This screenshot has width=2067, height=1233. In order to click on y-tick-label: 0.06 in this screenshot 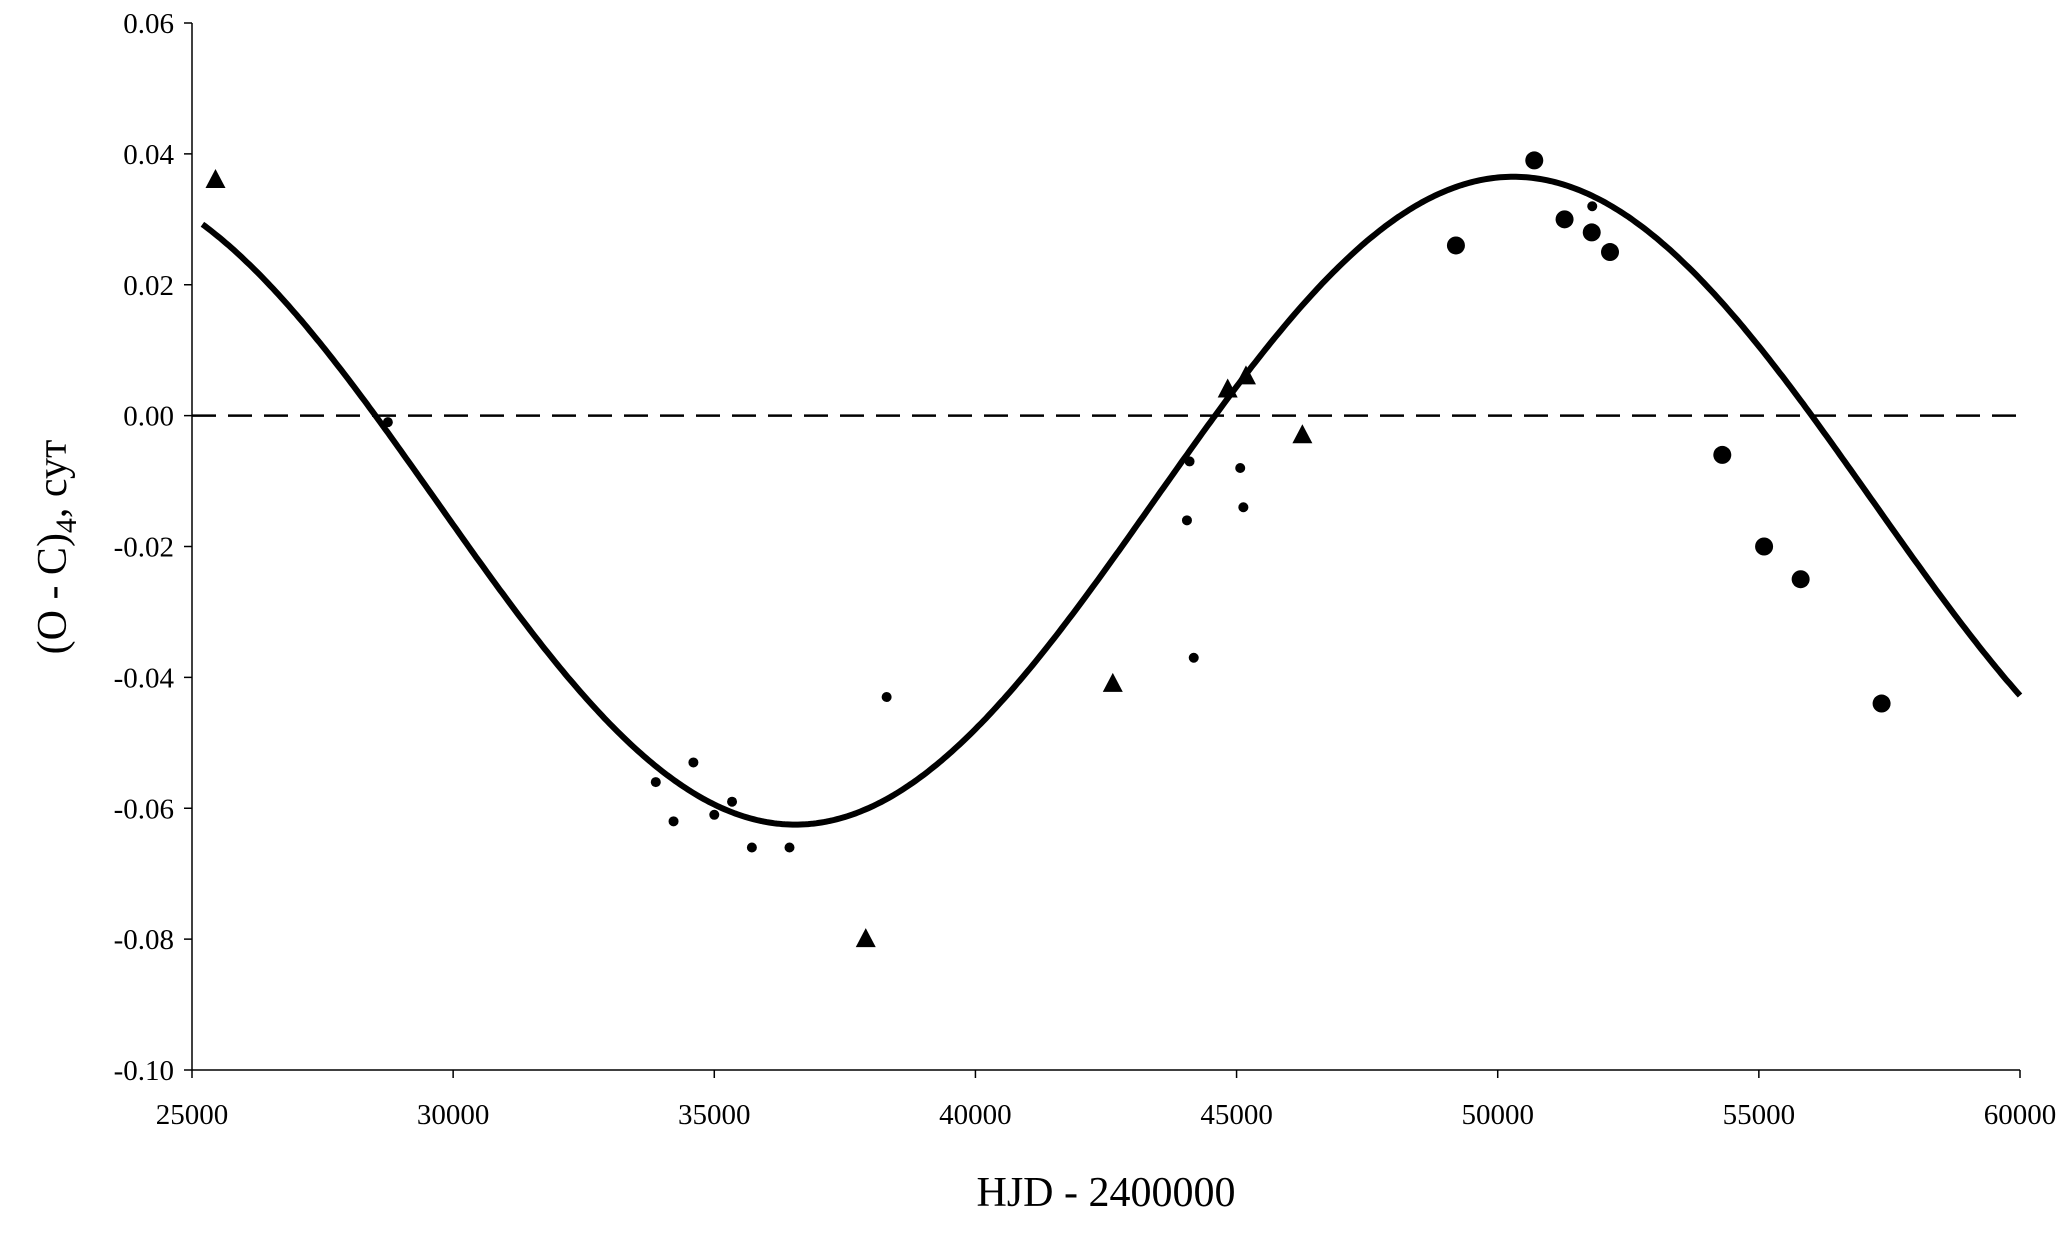, I will do `click(148, 24)`.